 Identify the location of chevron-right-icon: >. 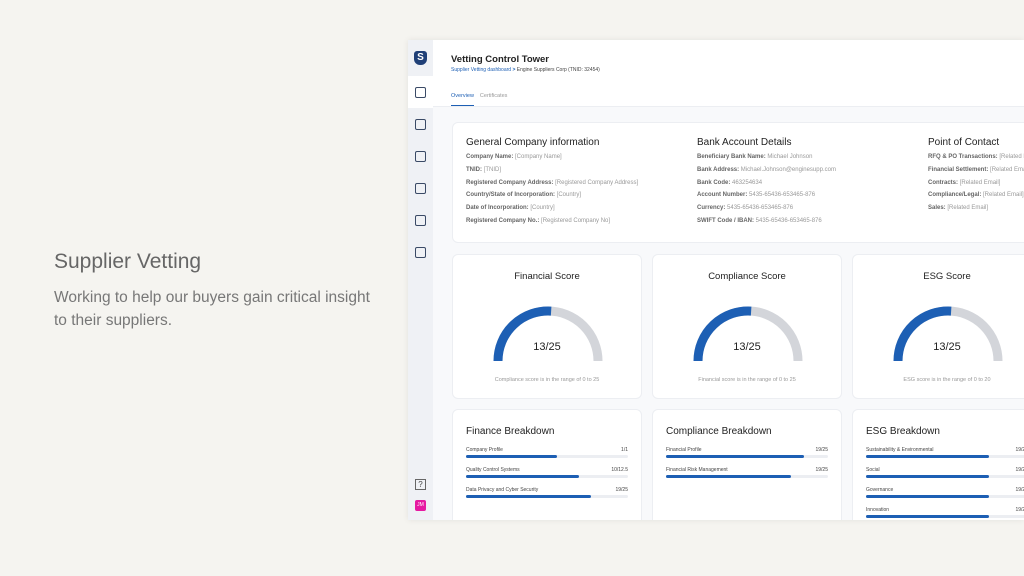
(514, 70).